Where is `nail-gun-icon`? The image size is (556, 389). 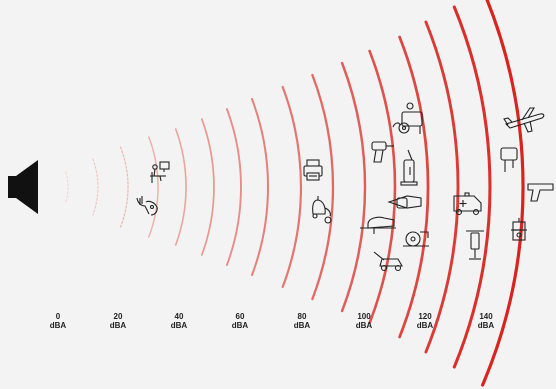
nail-gun-icon is located at coordinates (509, 159).